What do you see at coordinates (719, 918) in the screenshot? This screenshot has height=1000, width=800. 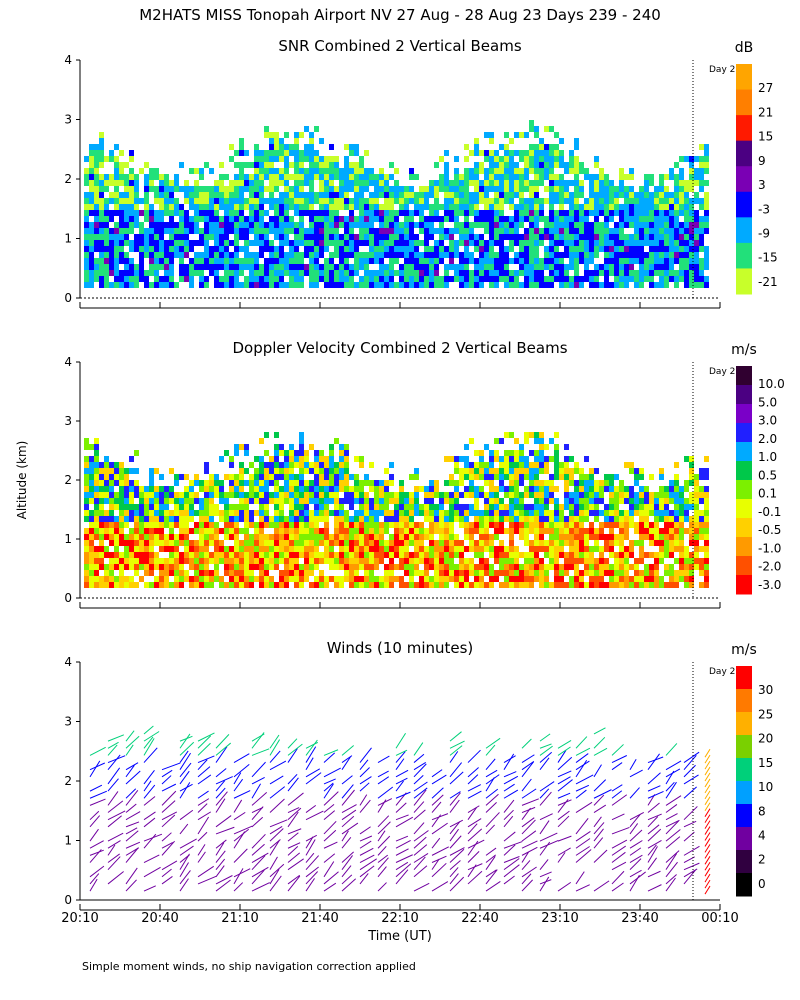 I see `x-tick-label: 00:10` at bounding box center [719, 918].